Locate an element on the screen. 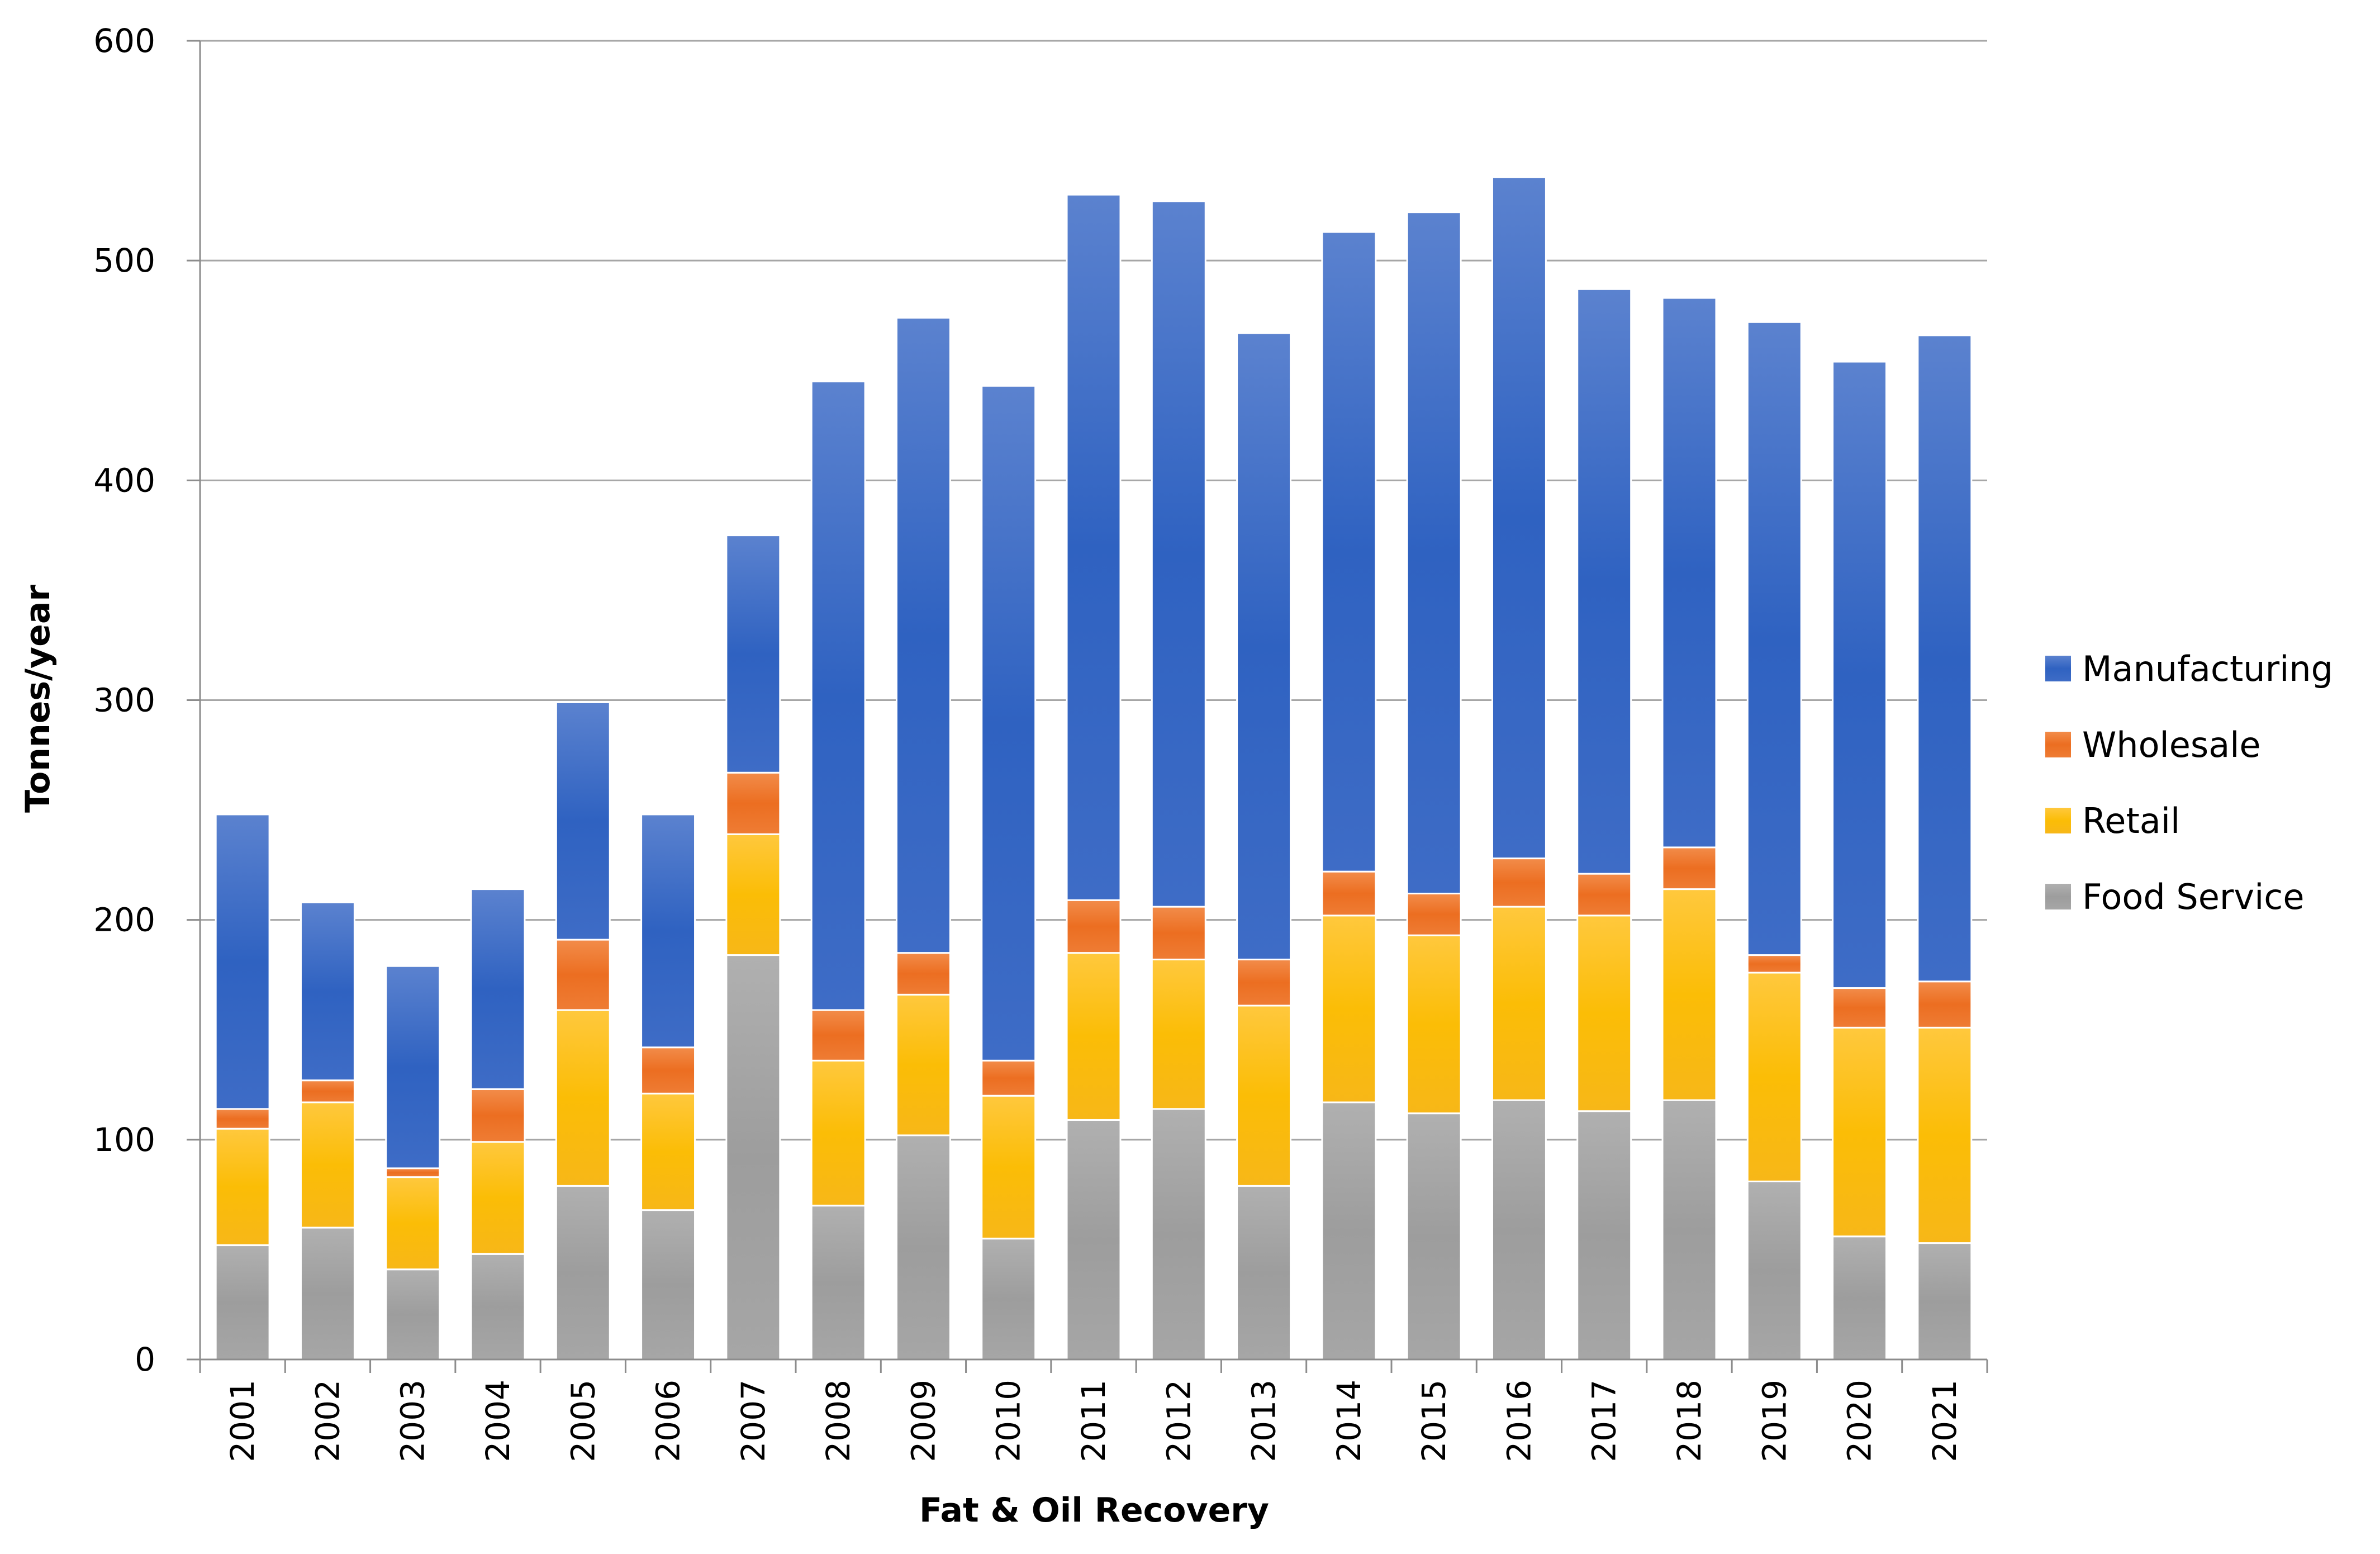  bar-food-service-2005 is located at coordinates (583, 1273).